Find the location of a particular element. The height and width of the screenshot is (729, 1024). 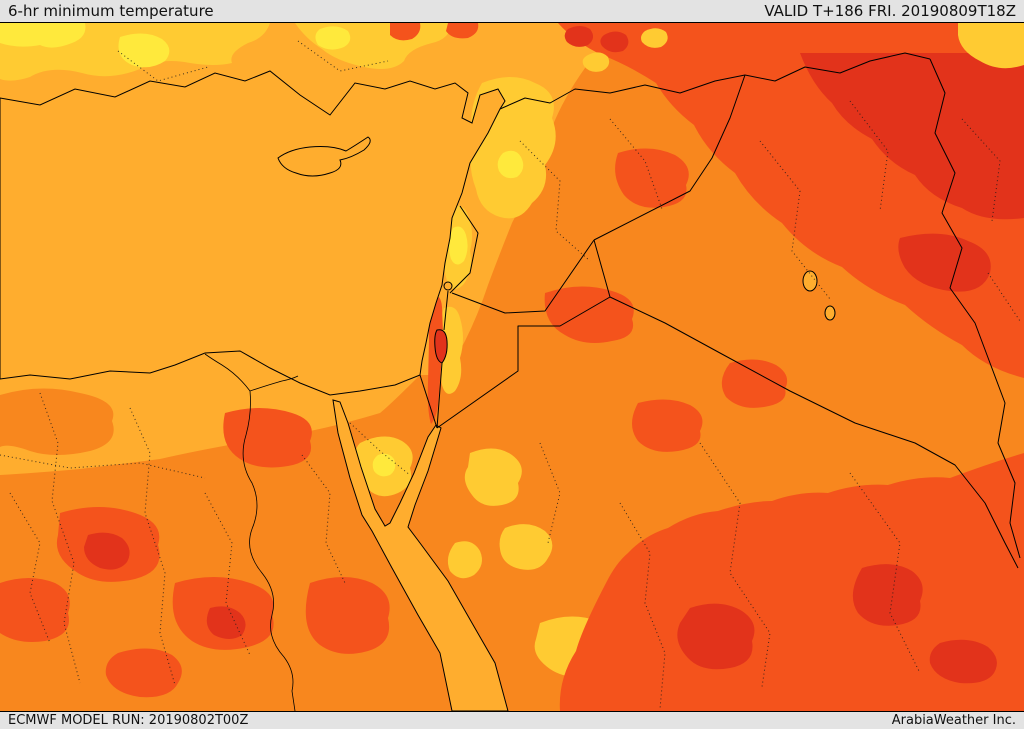

border-turkey is located at coordinates (715, 81).